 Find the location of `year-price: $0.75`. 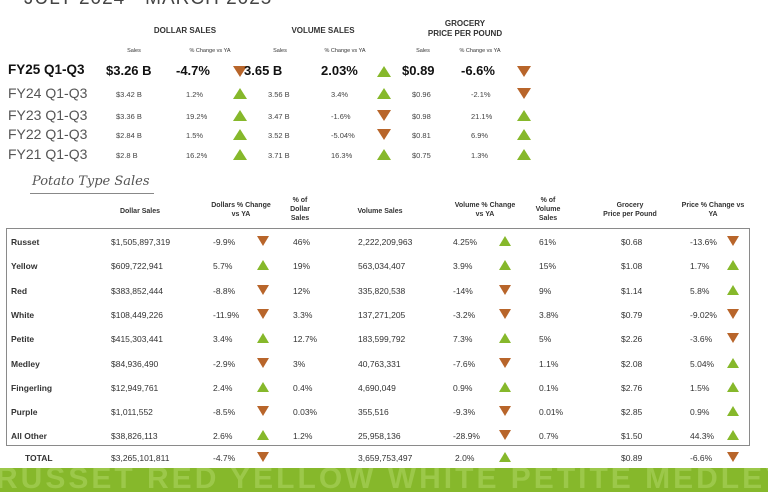

year-price: $0.75 is located at coordinates (421, 155).